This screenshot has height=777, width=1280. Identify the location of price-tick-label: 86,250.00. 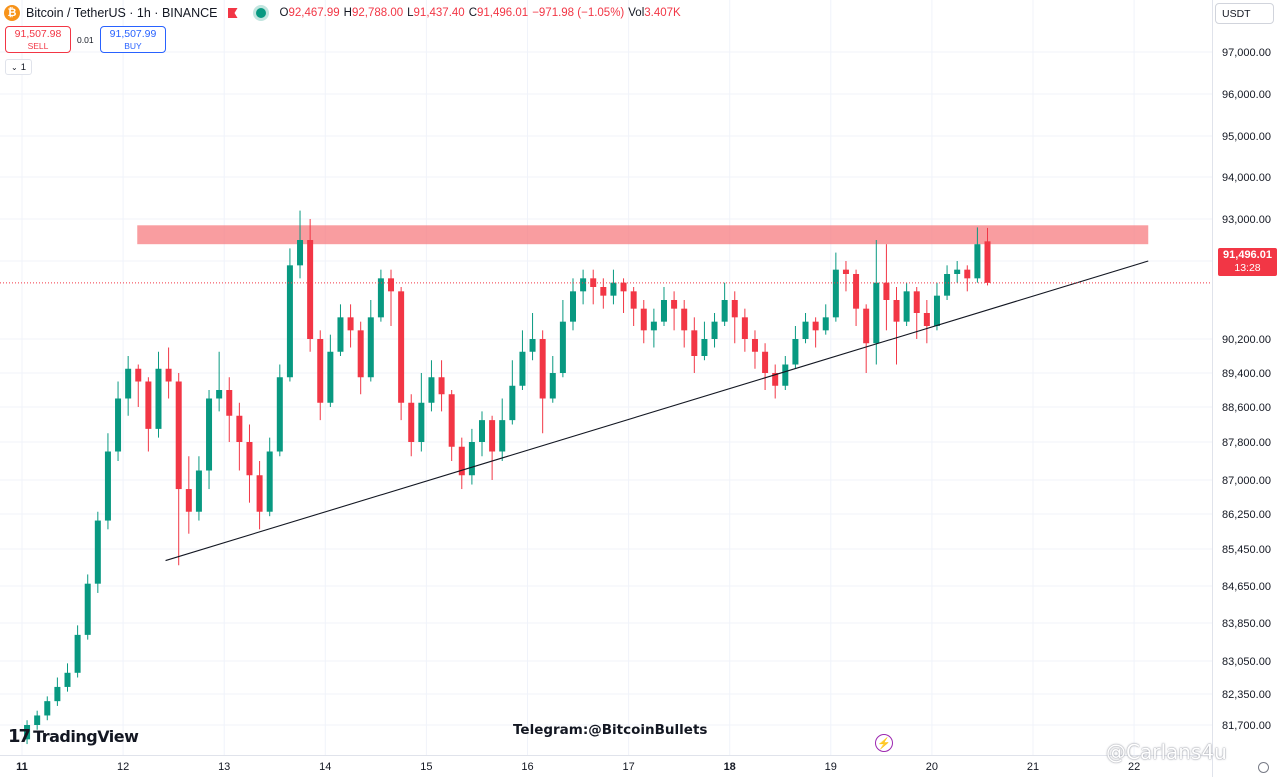
(1246, 515).